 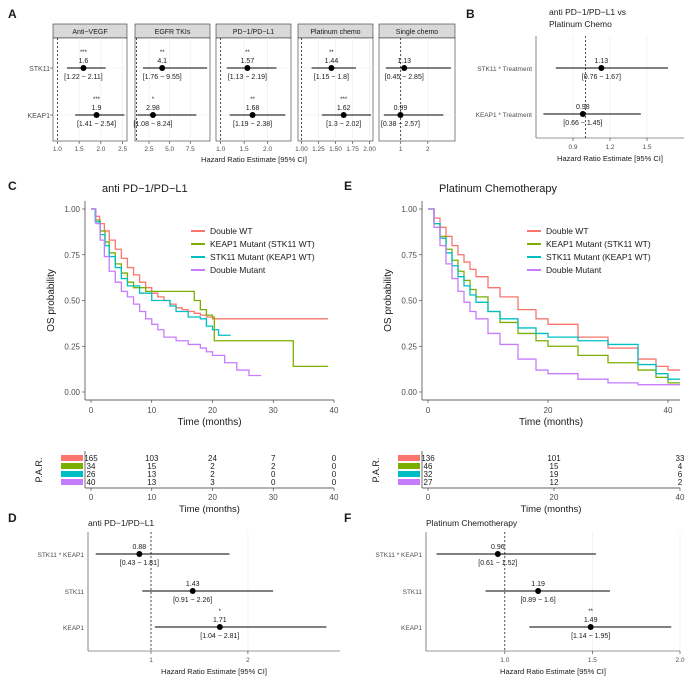 I want to click on forest-b-xlabel: Hazard Ratio Estimate [95% CI], so click(x=610, y=158).